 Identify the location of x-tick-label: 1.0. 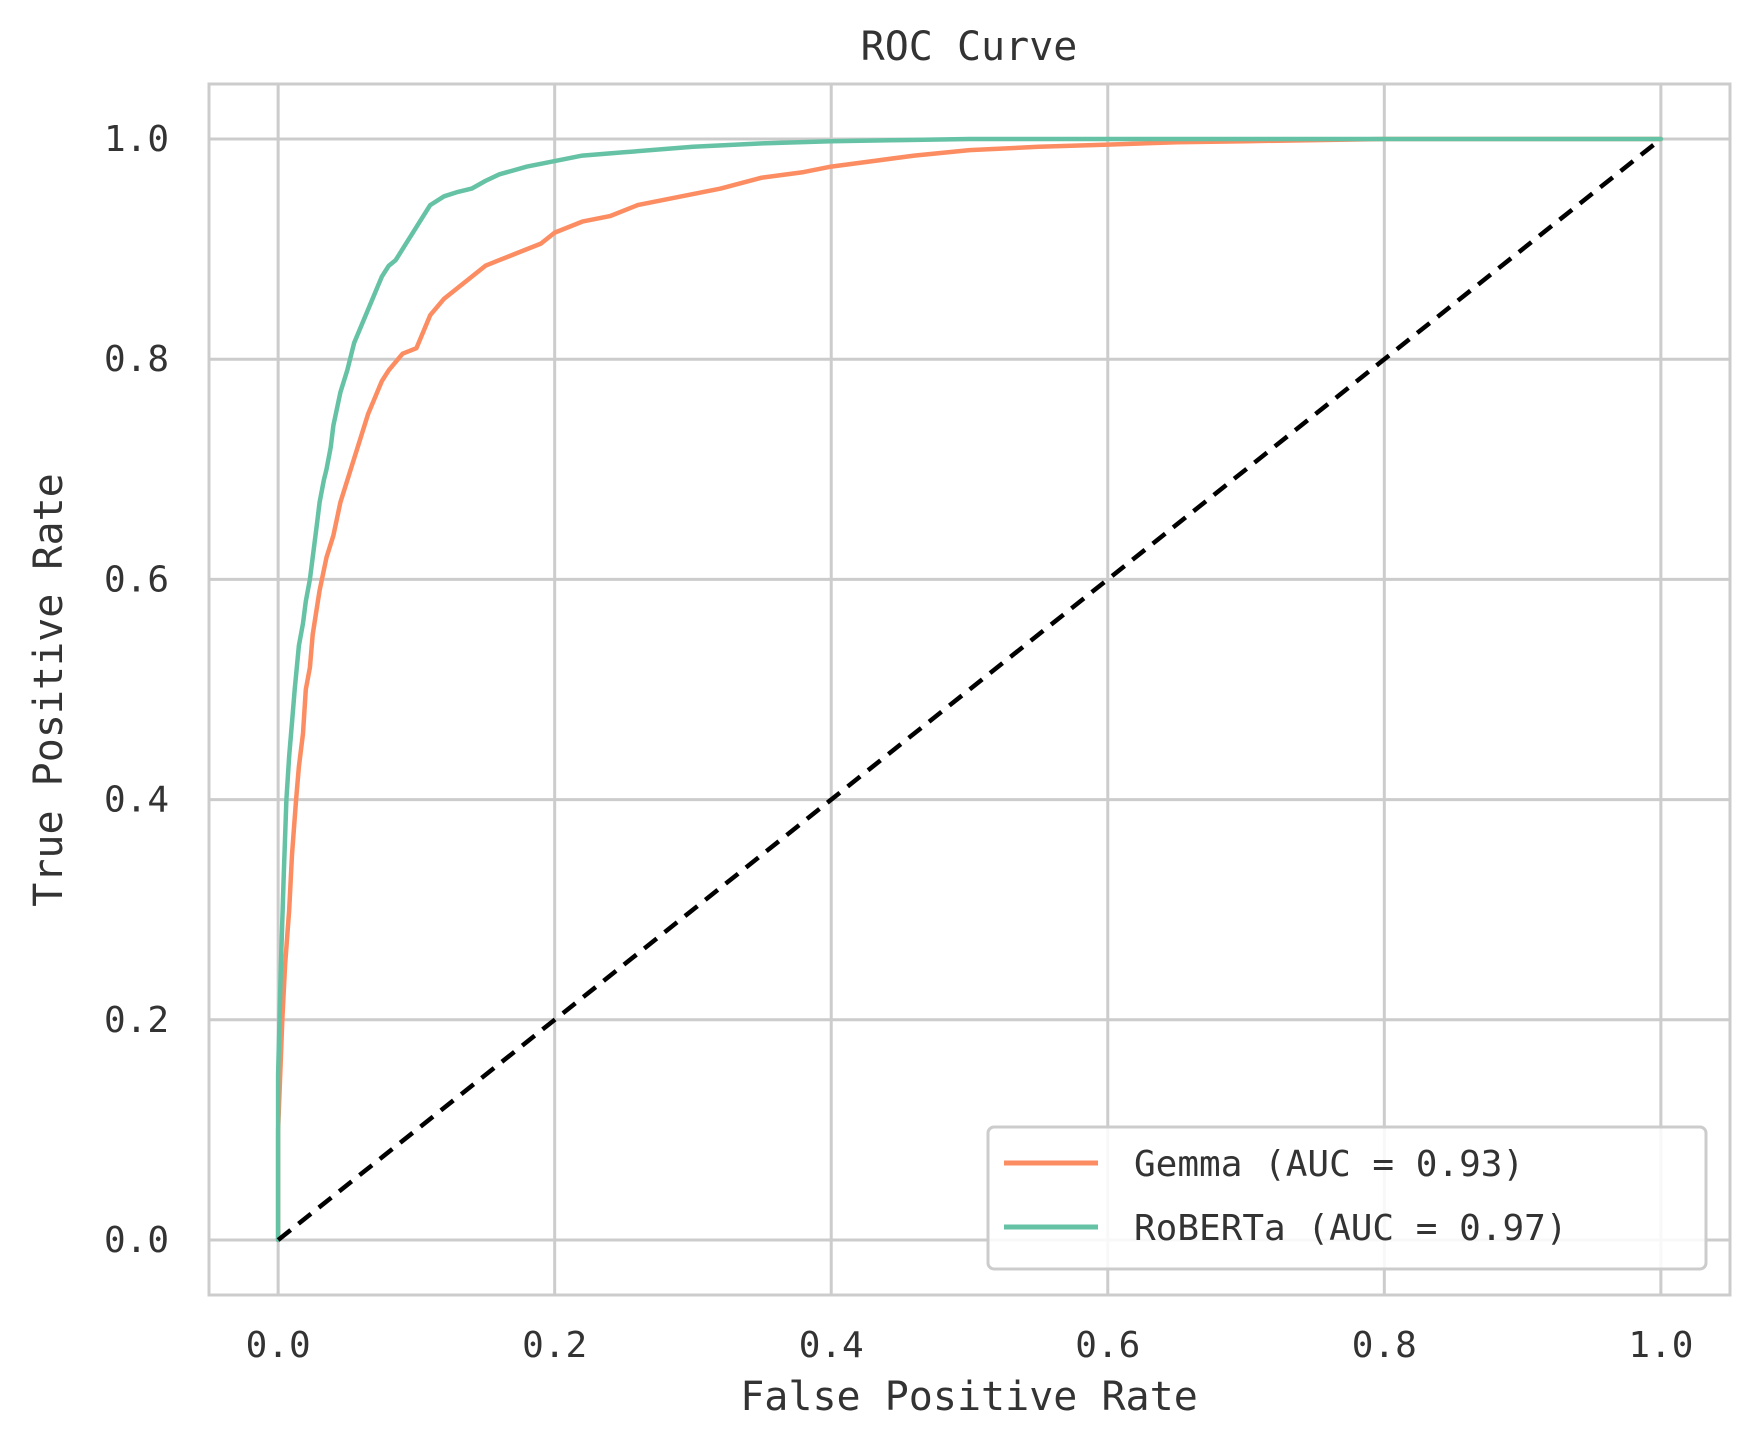
(1660, 1345).